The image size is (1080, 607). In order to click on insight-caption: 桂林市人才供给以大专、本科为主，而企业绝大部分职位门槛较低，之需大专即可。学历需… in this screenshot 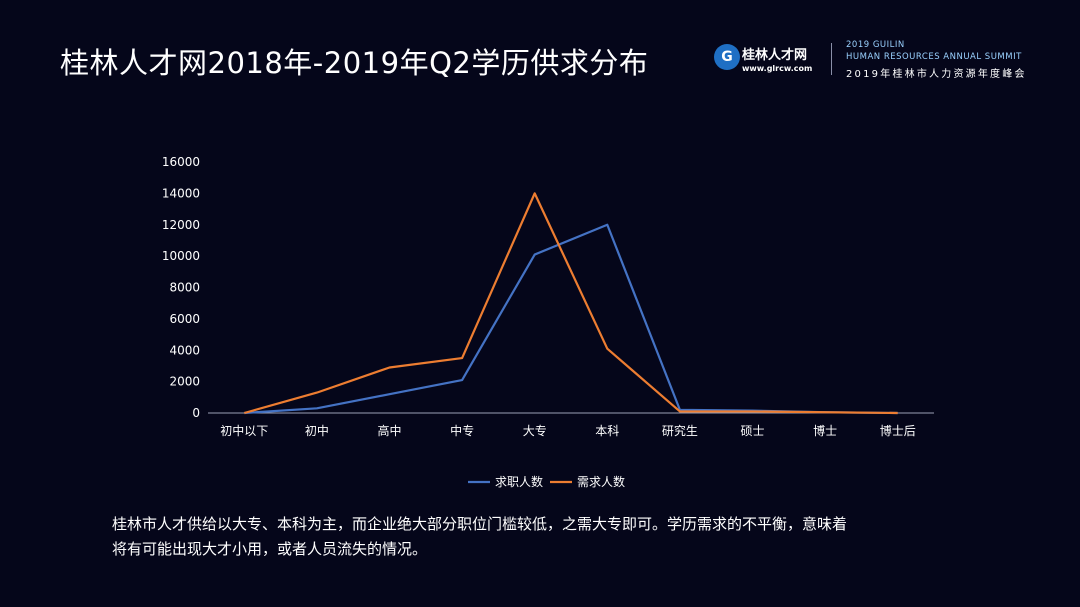, I will do `click(542, 537)`.